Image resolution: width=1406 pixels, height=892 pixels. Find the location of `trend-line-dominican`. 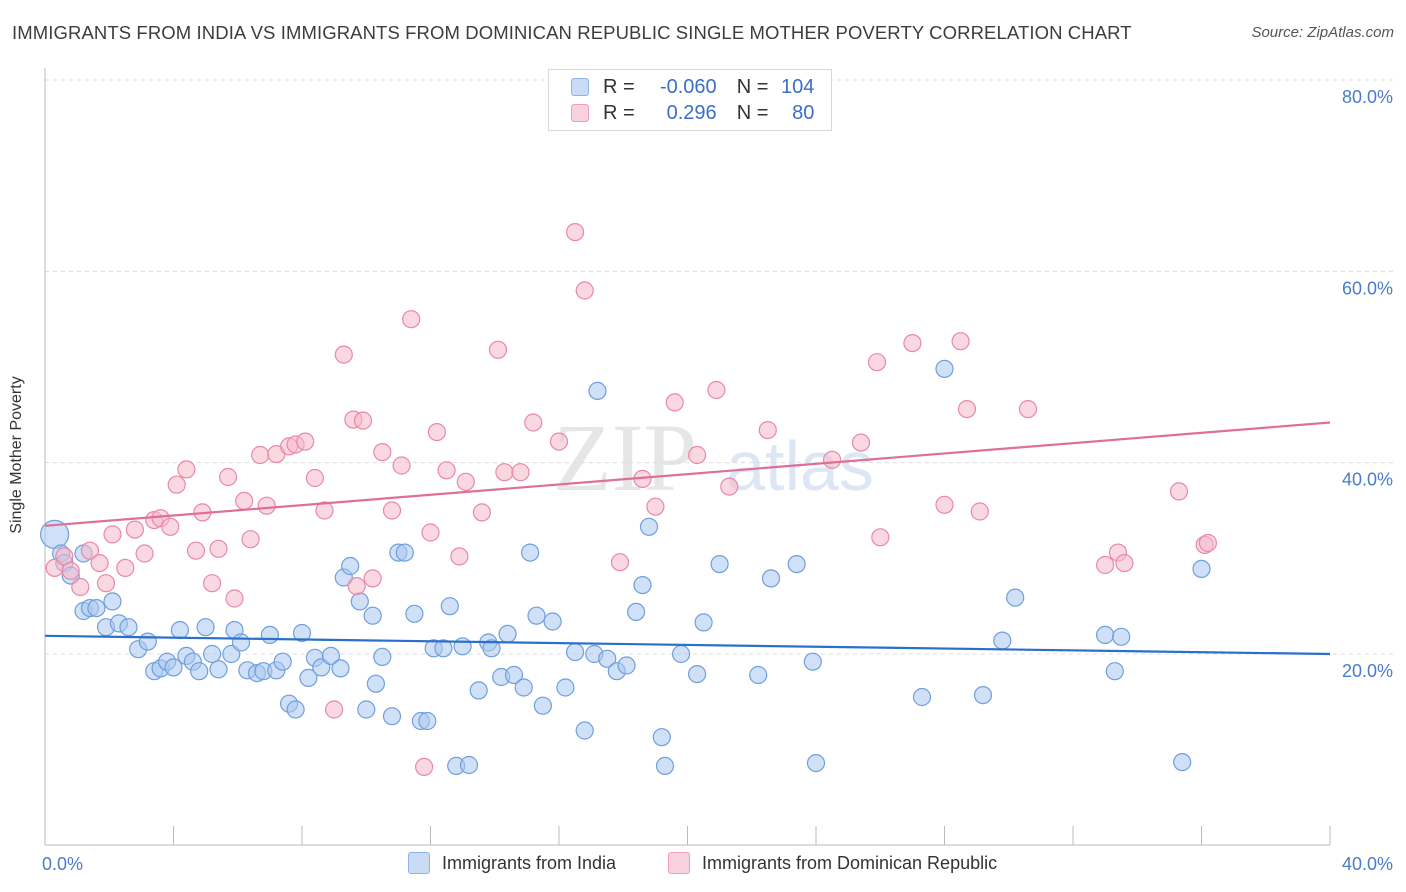

trend-line-dominican is located at coordinates (687, 474).